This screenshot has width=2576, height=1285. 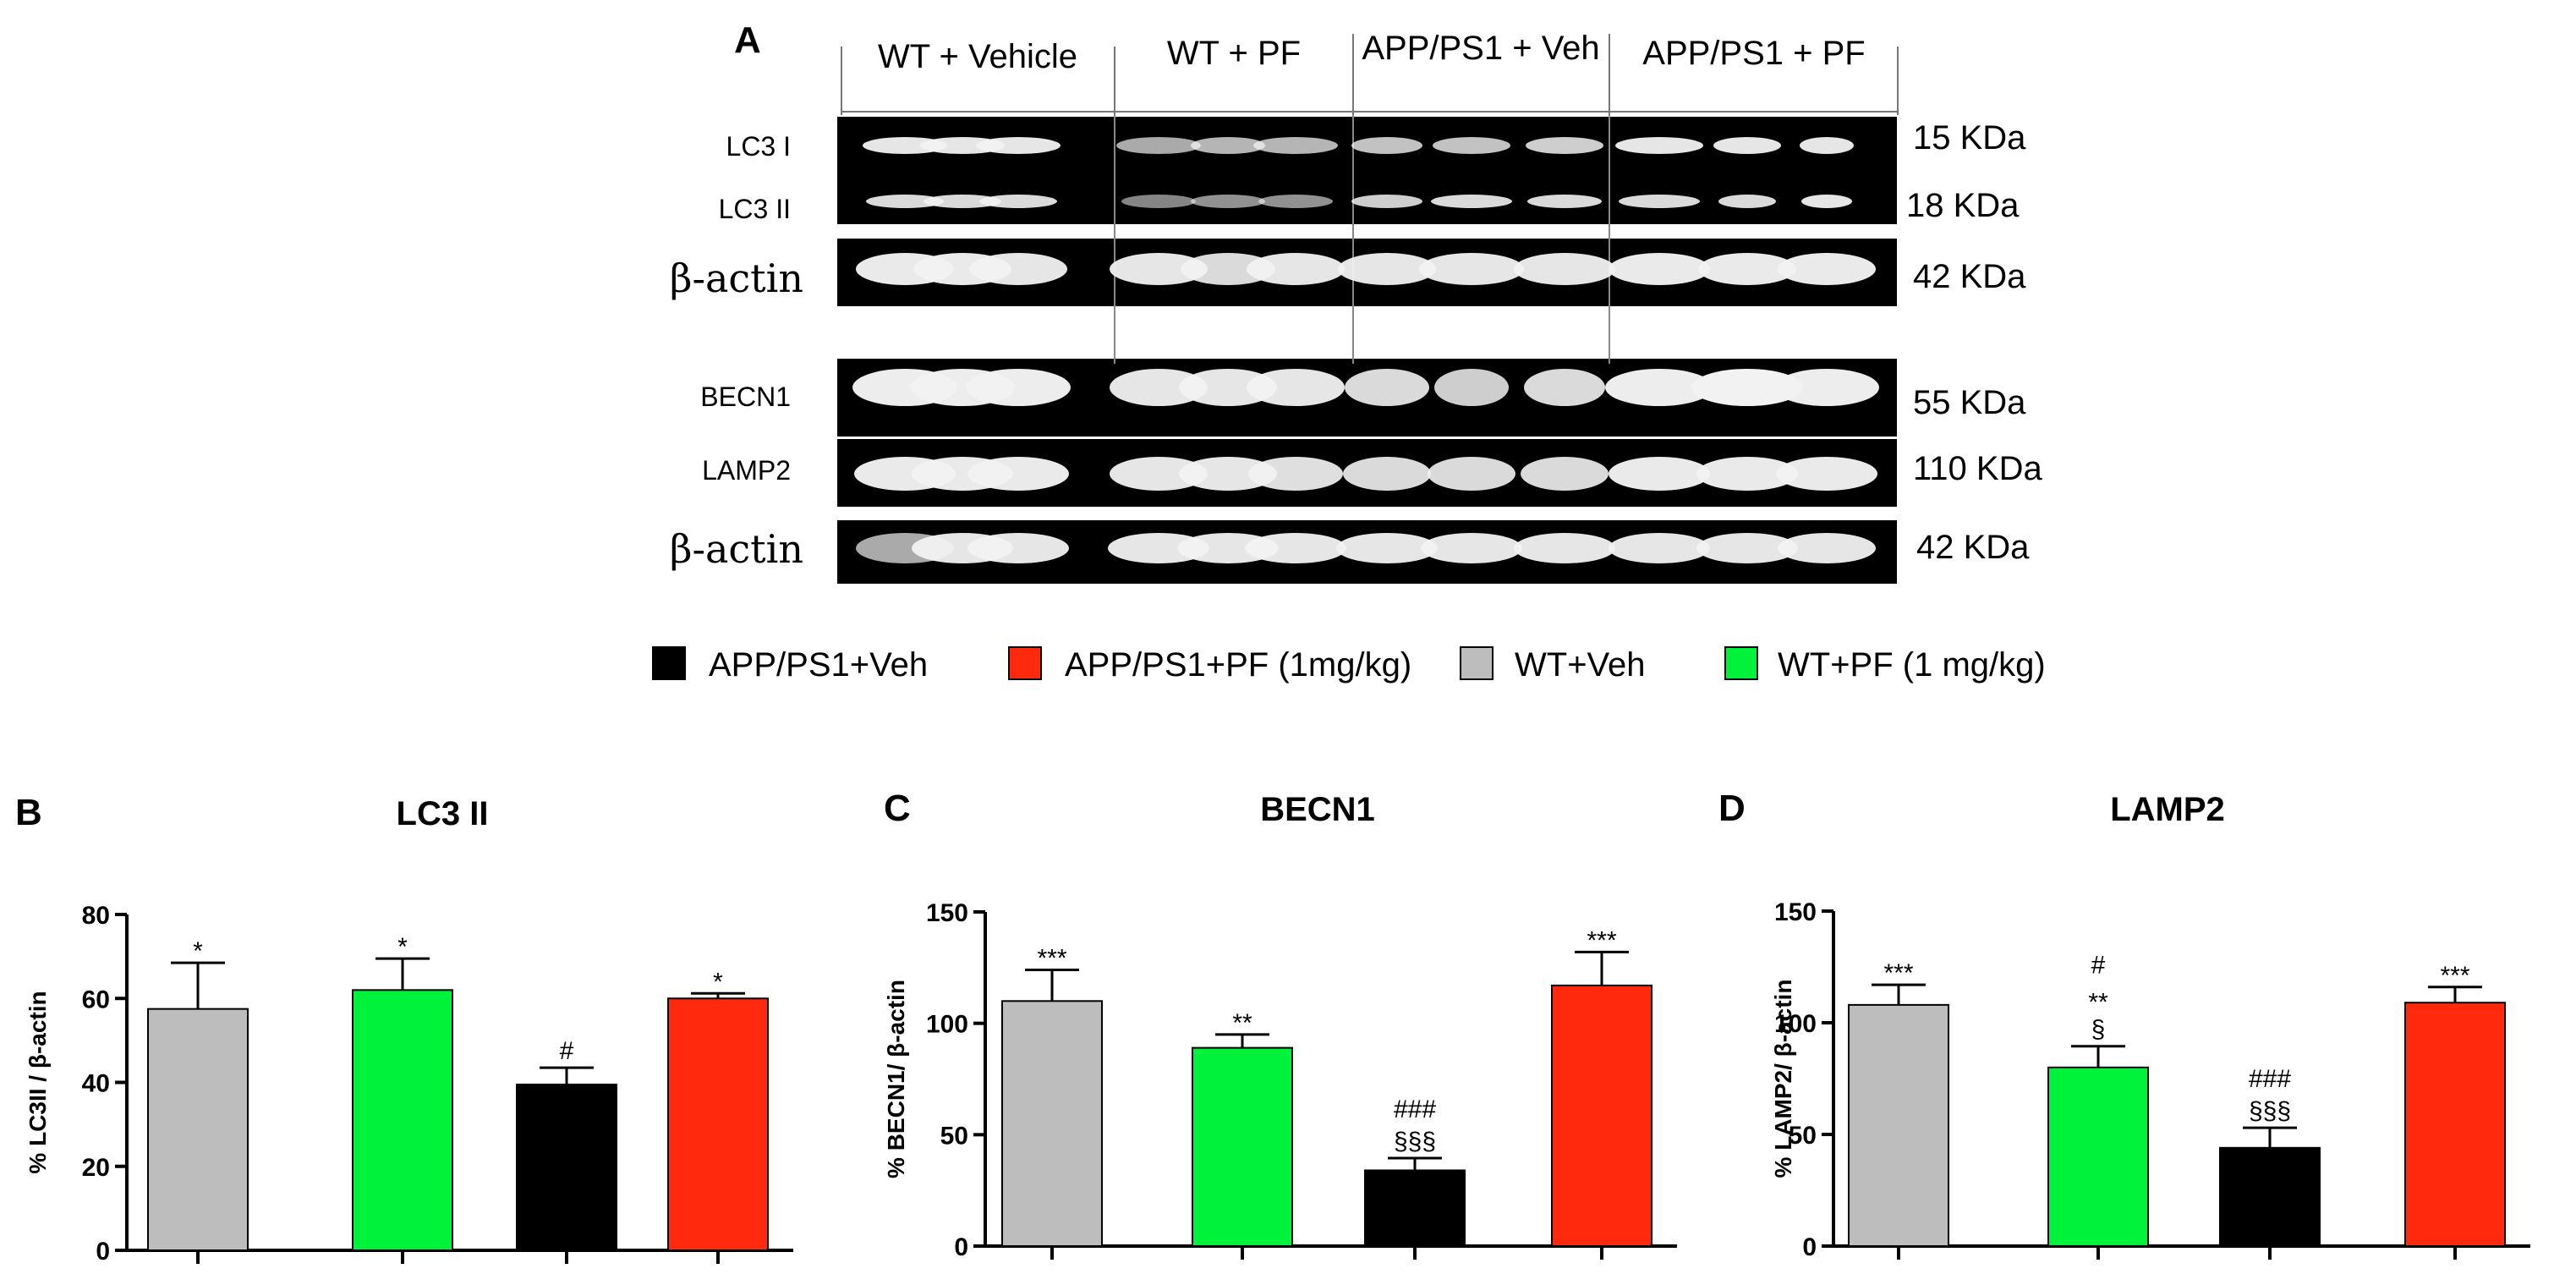 I want to click on y-tick-label: 0, so click(x=1809, y=1247).